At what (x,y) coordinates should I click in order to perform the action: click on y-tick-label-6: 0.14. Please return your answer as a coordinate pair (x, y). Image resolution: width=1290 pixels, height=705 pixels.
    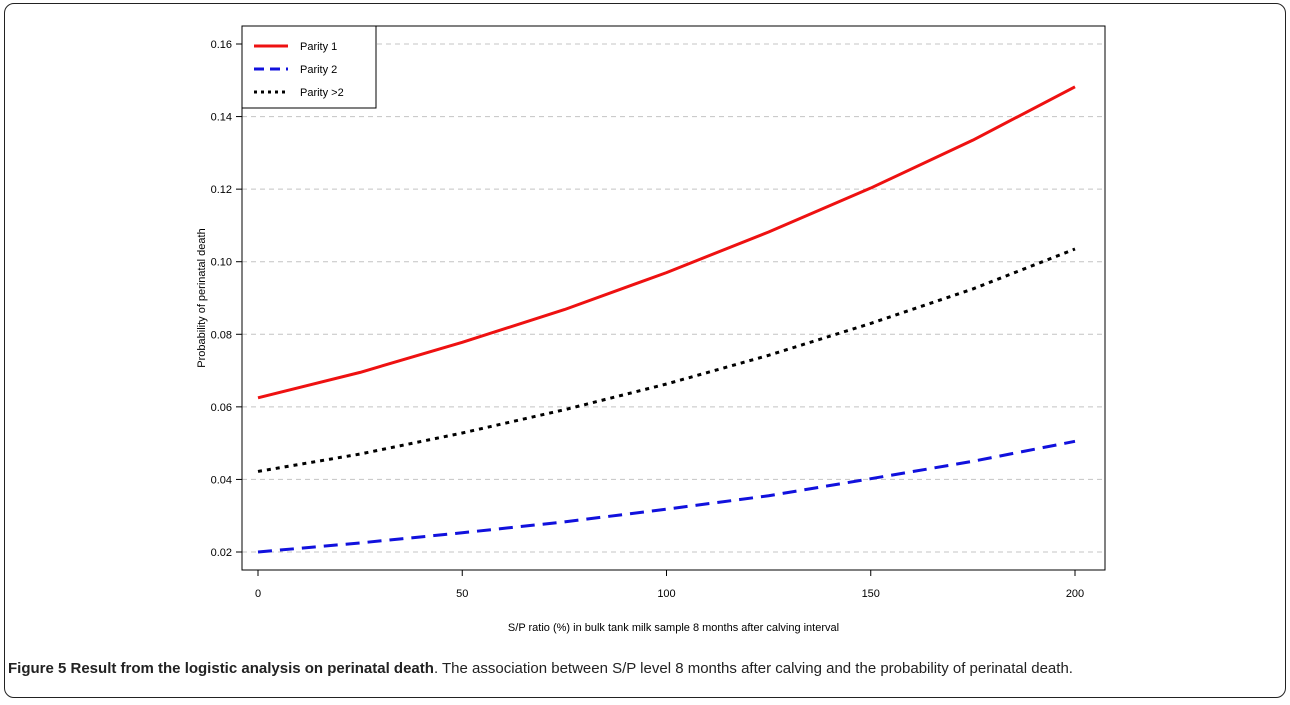
    Looking at the image, I should click on (221, 118).